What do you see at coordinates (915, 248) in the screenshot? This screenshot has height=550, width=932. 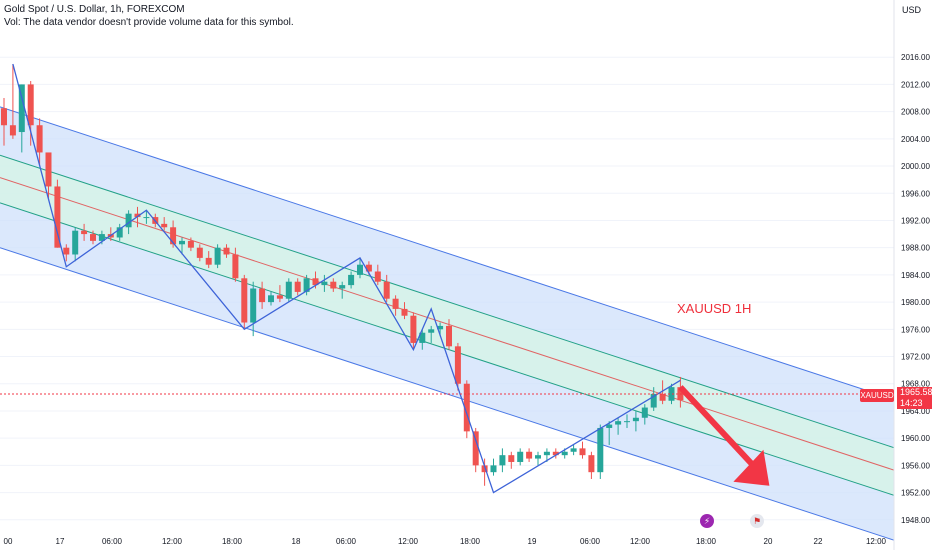 I see `price-tick-label: 1988.00` at bounding box center [915, 248].